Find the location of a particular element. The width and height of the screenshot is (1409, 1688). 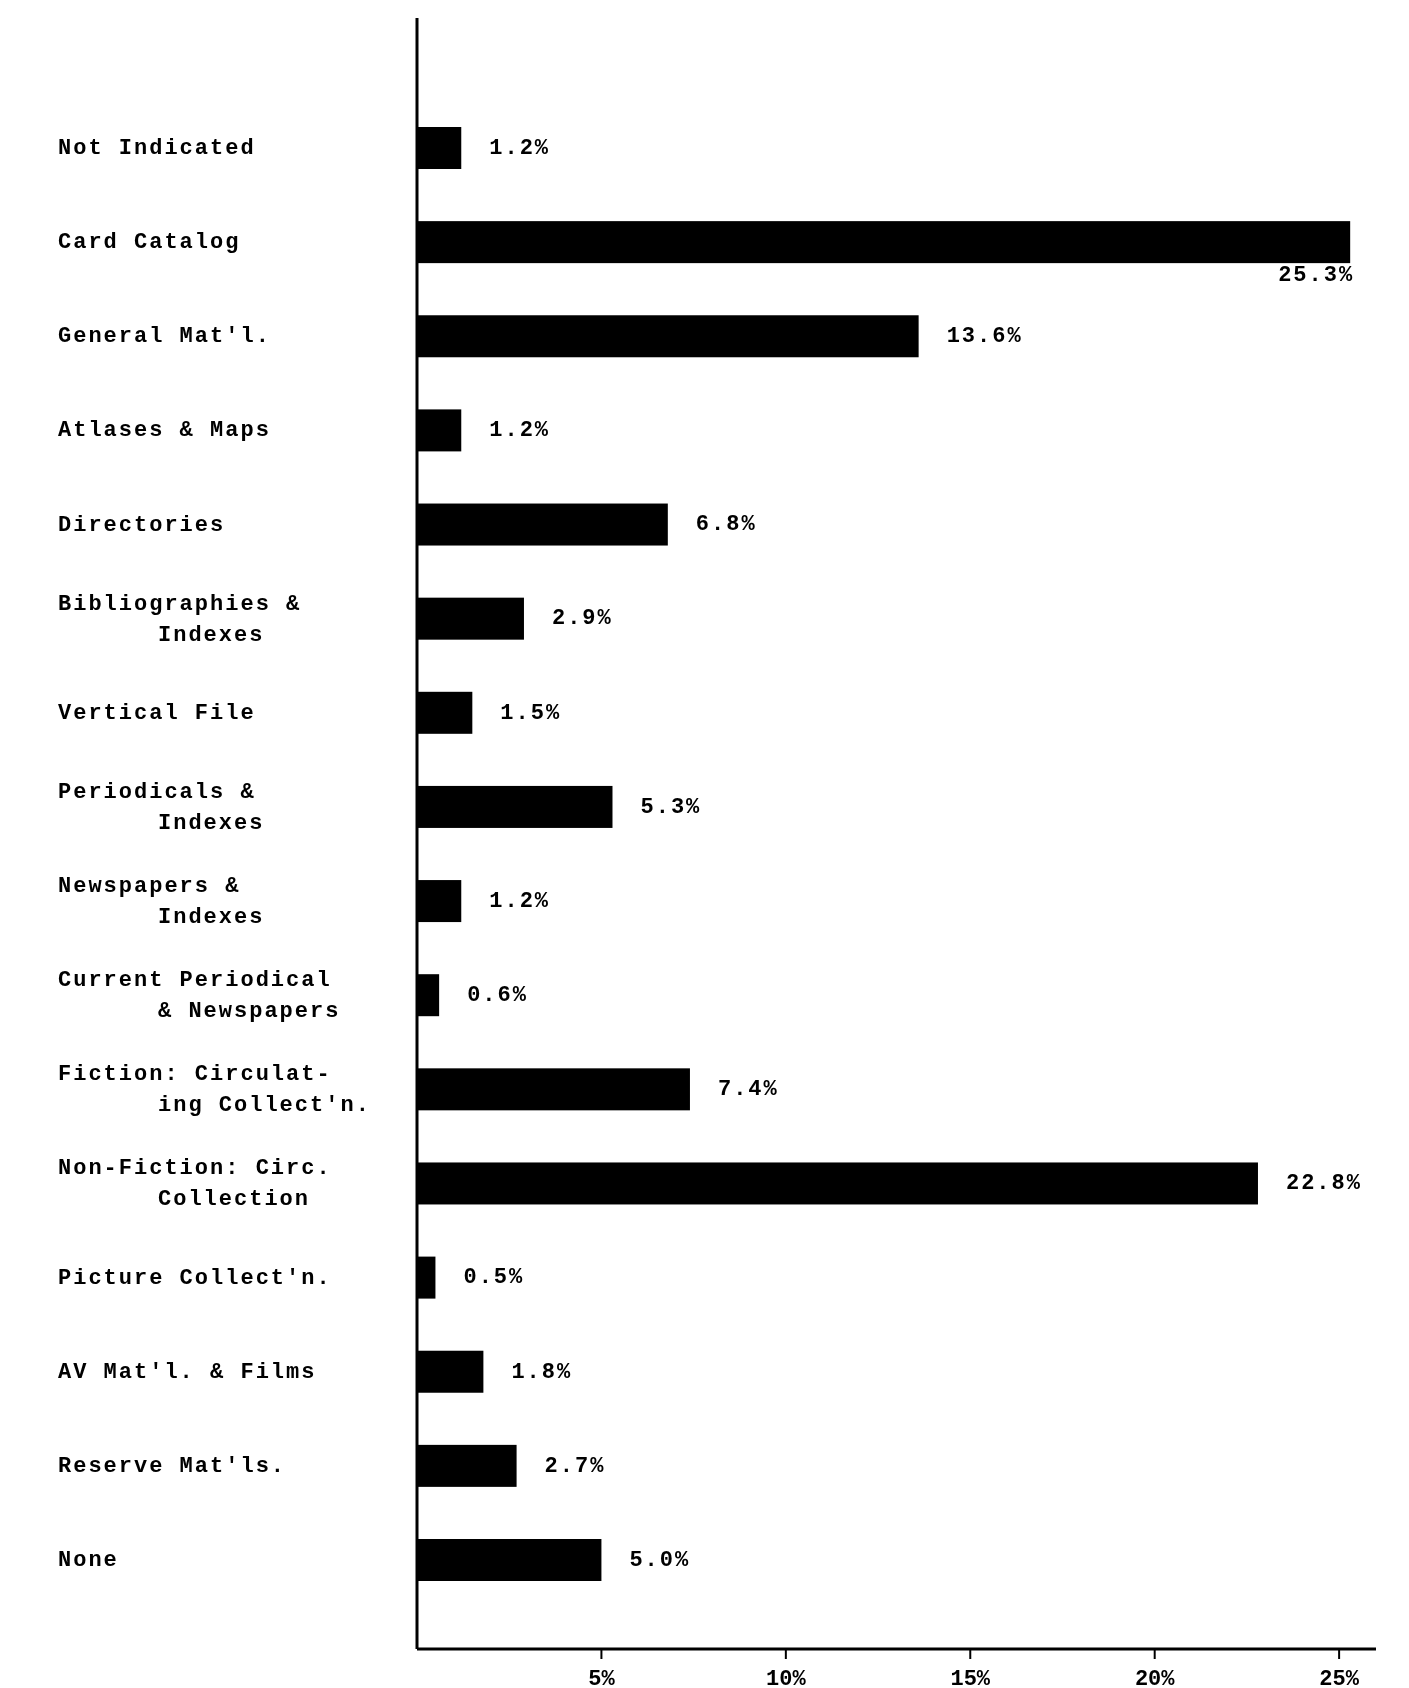

y-tick-label: AV Mat'l. & Films is located at coordinates (187, 1372).